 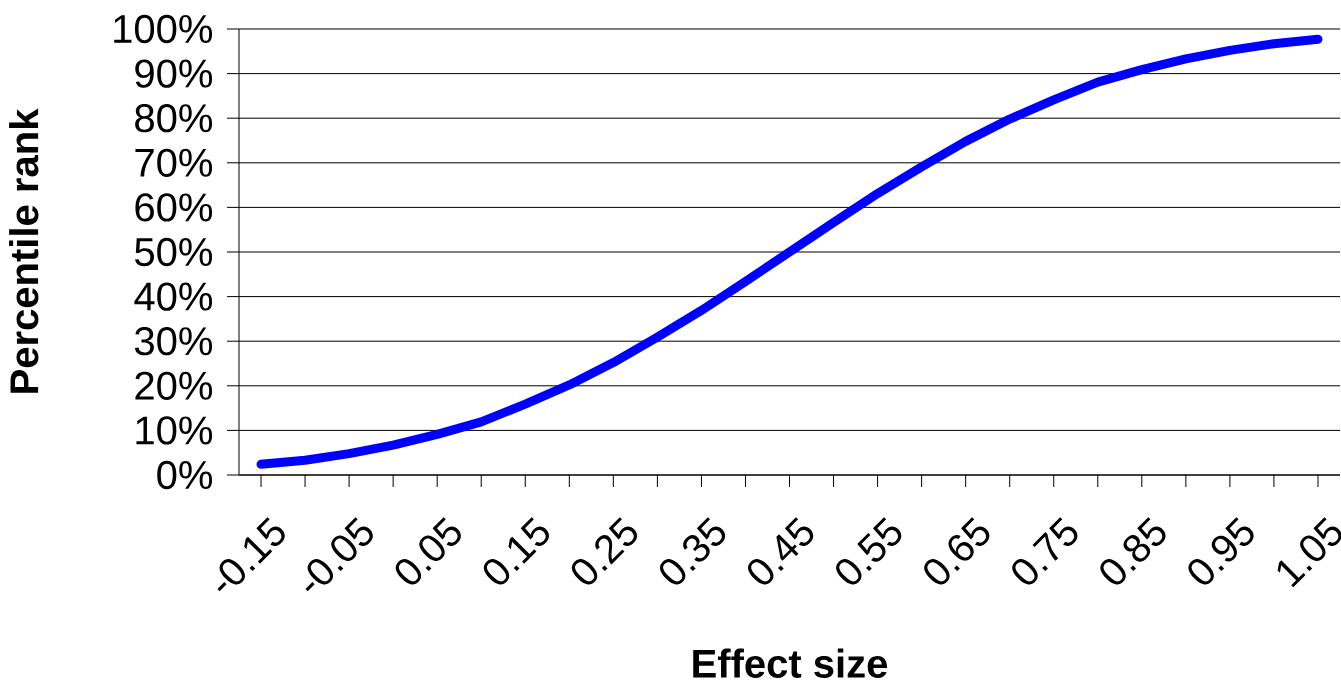 What do you see at coordinates (1045, 551) in the screenshot?
I see `x-tick-label: 0.75` at bounding box center [1045, 551].